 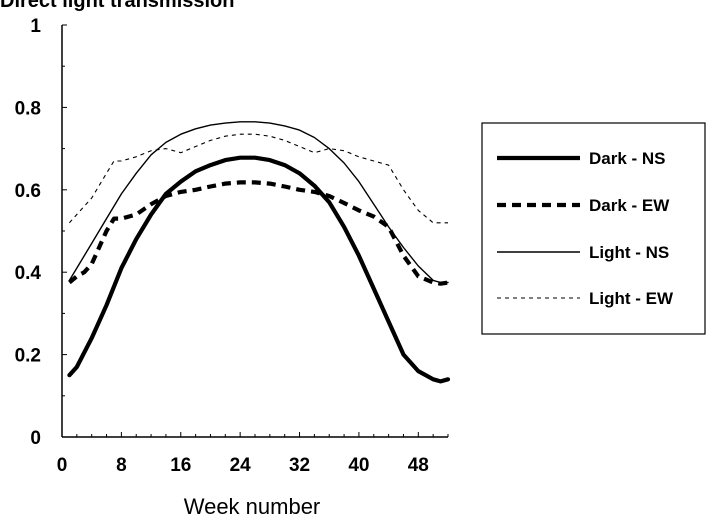 What do you see at coordinates (28, 356) in the screenshot?
I see `y-tick-label: 0.2` at bounding box center [28, 356].